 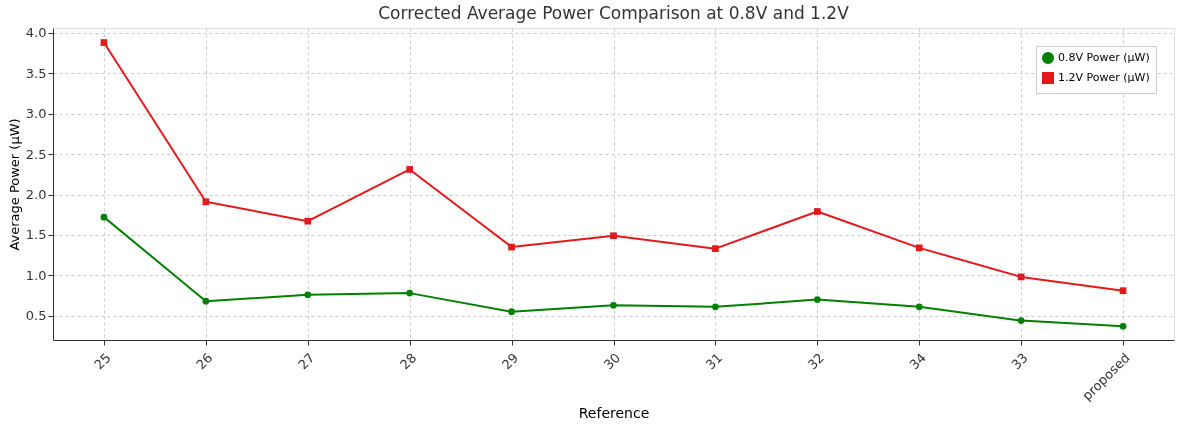 I want to click on x-tick-label: 32, so click(x=816, y=361).